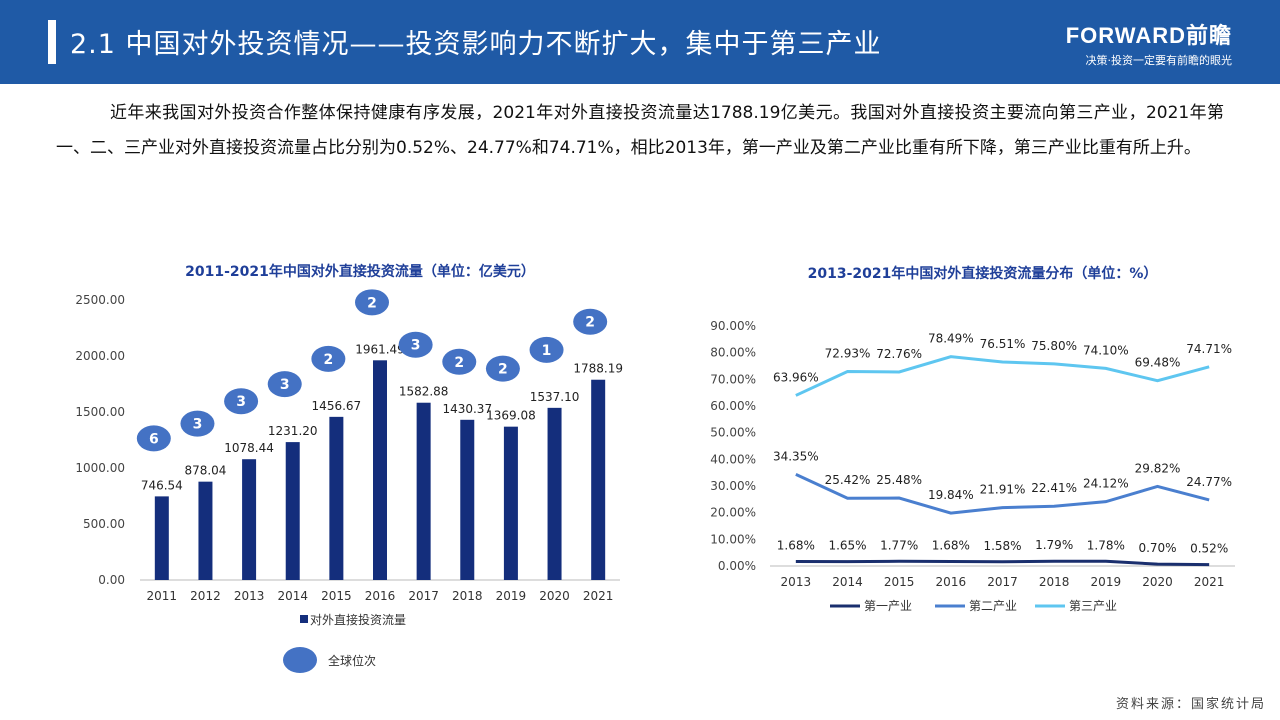 This screenshot has width=1280, height=720. Describe the element at coordinates (547, 351) in the screenshot. I see `chart1-rank-label: 1` at that location.